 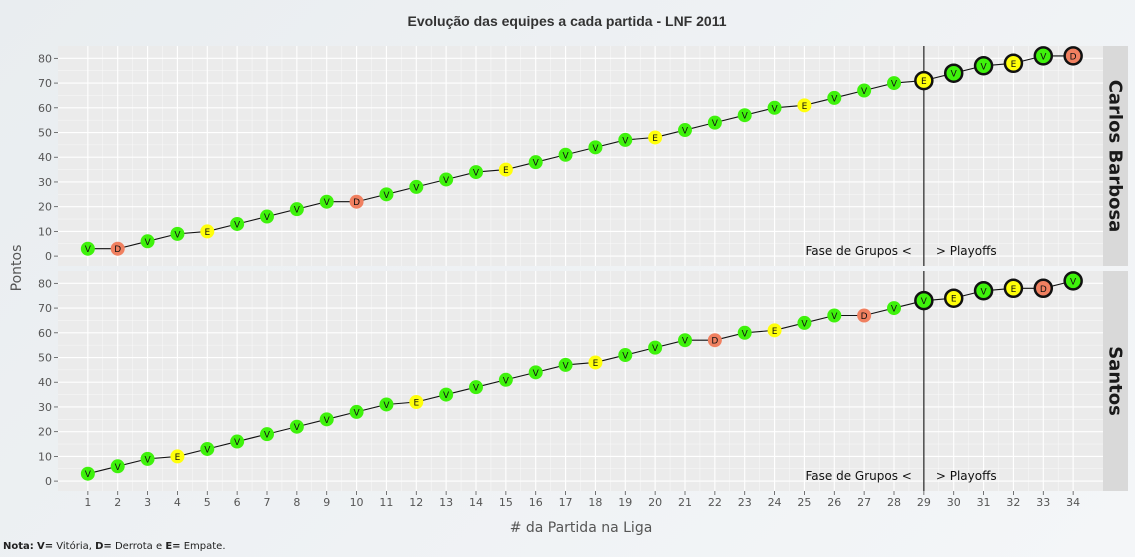 I want to click on x-tick-label: 17, so click(x=566, y=502).